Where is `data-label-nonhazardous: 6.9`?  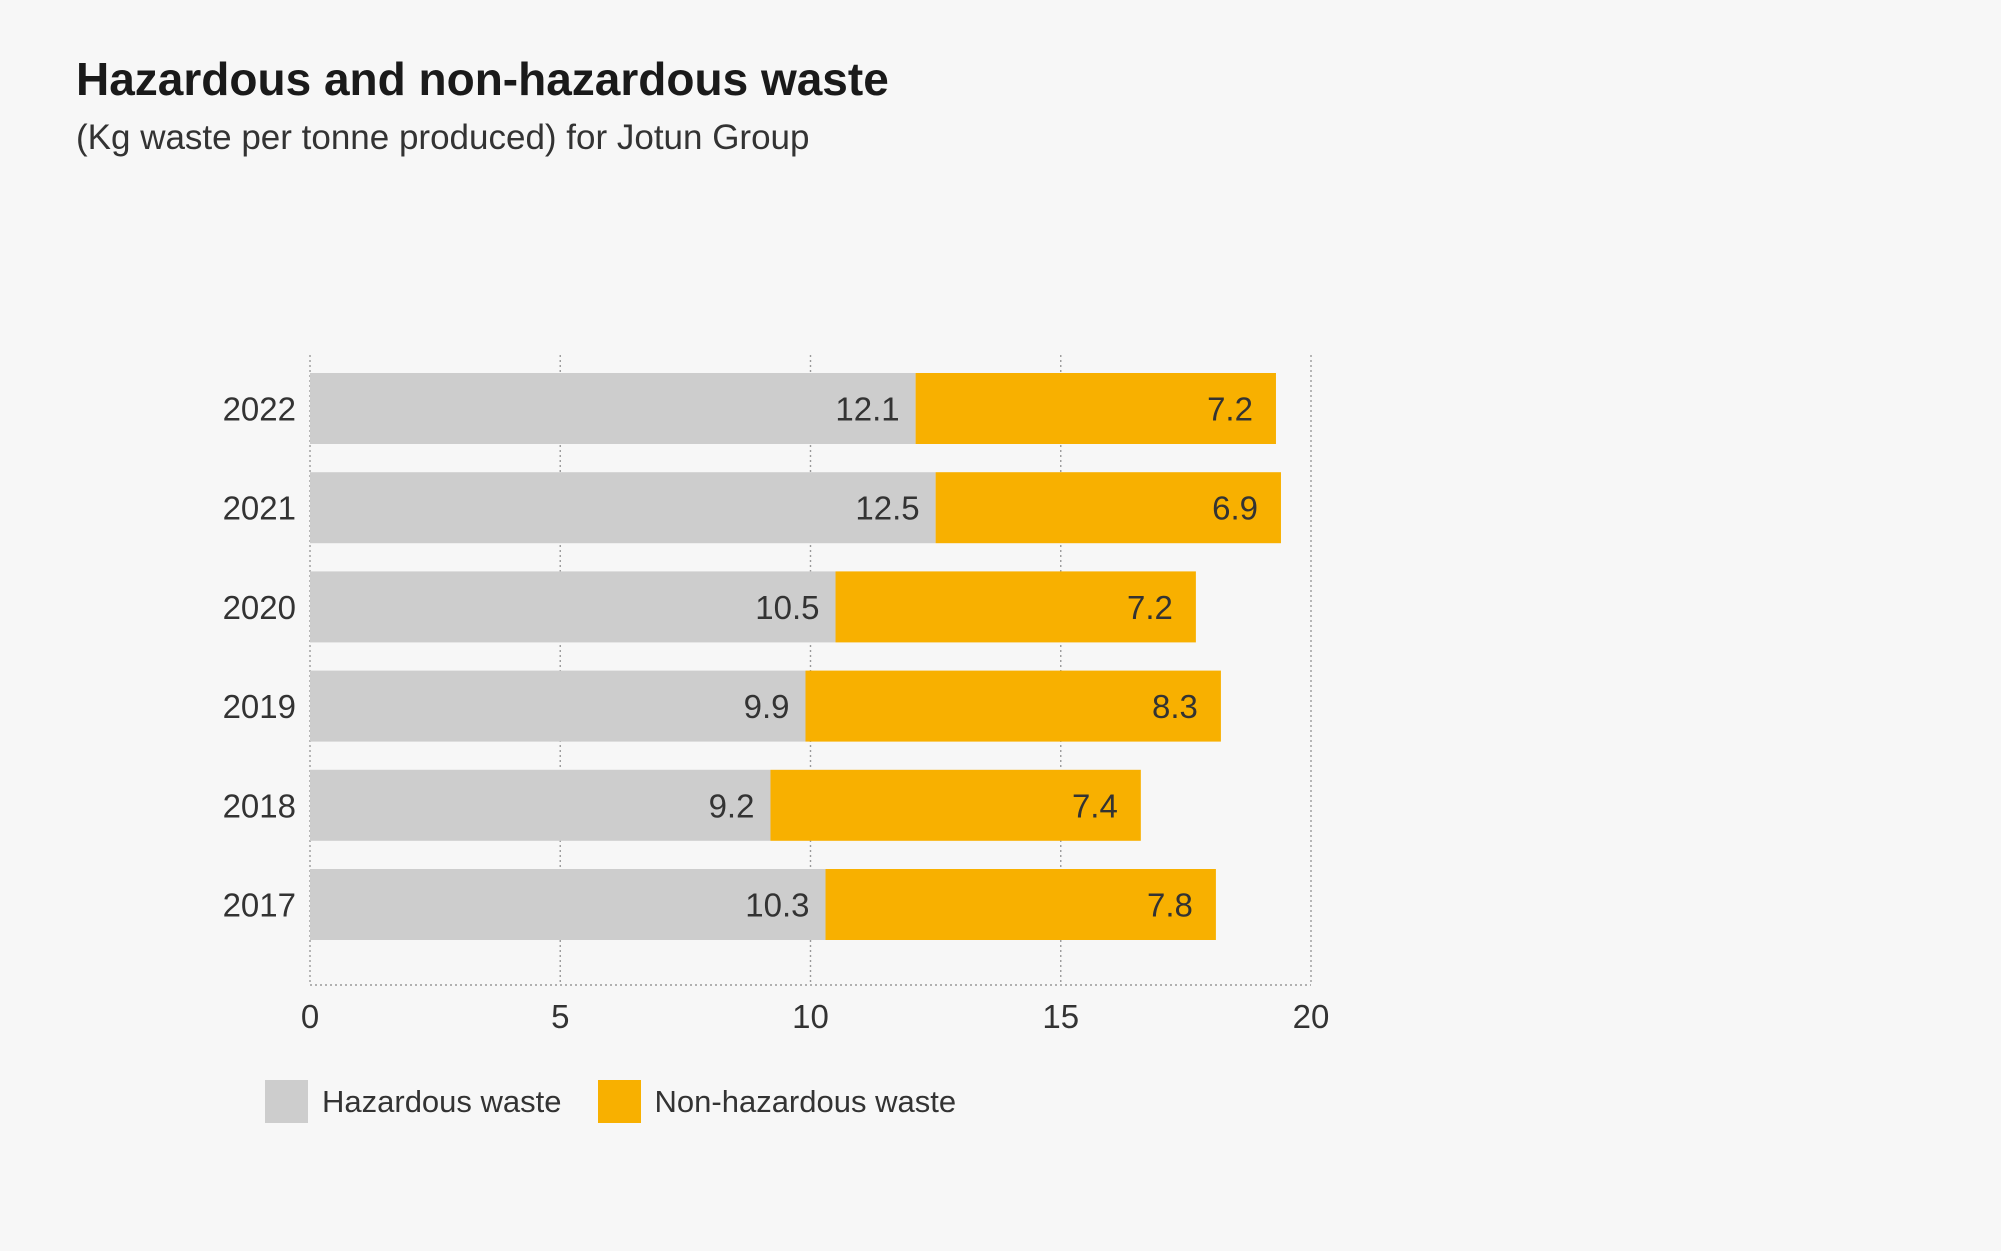
data-label-nonhazardous: 6.9 is located at coordinates (1235, 508).